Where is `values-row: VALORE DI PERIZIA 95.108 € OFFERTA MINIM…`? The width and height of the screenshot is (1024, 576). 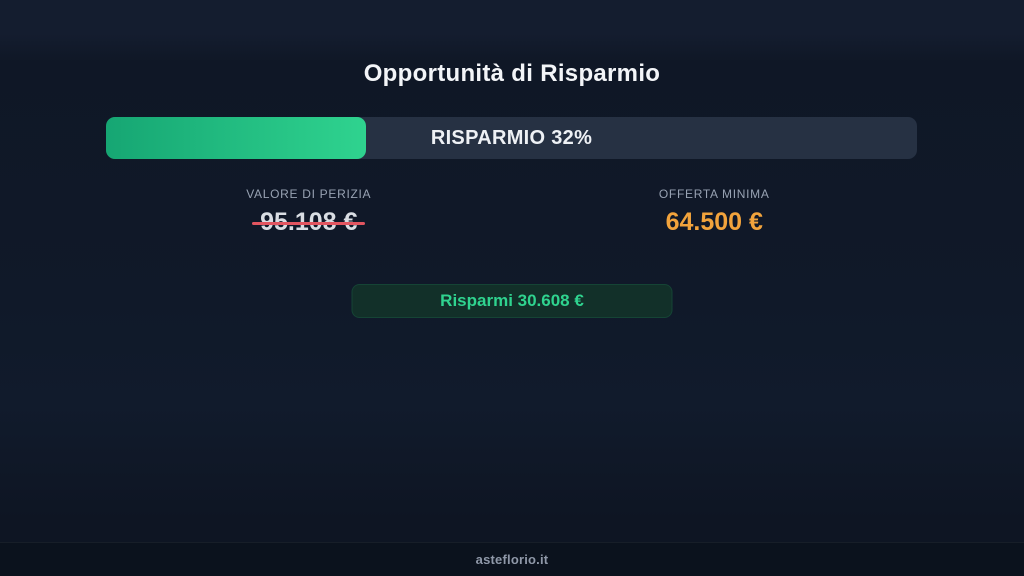 values-row: VALORE DI PERIZIA 95.108 € OFFERTA MINIM… is located at coordinates (511, 212).